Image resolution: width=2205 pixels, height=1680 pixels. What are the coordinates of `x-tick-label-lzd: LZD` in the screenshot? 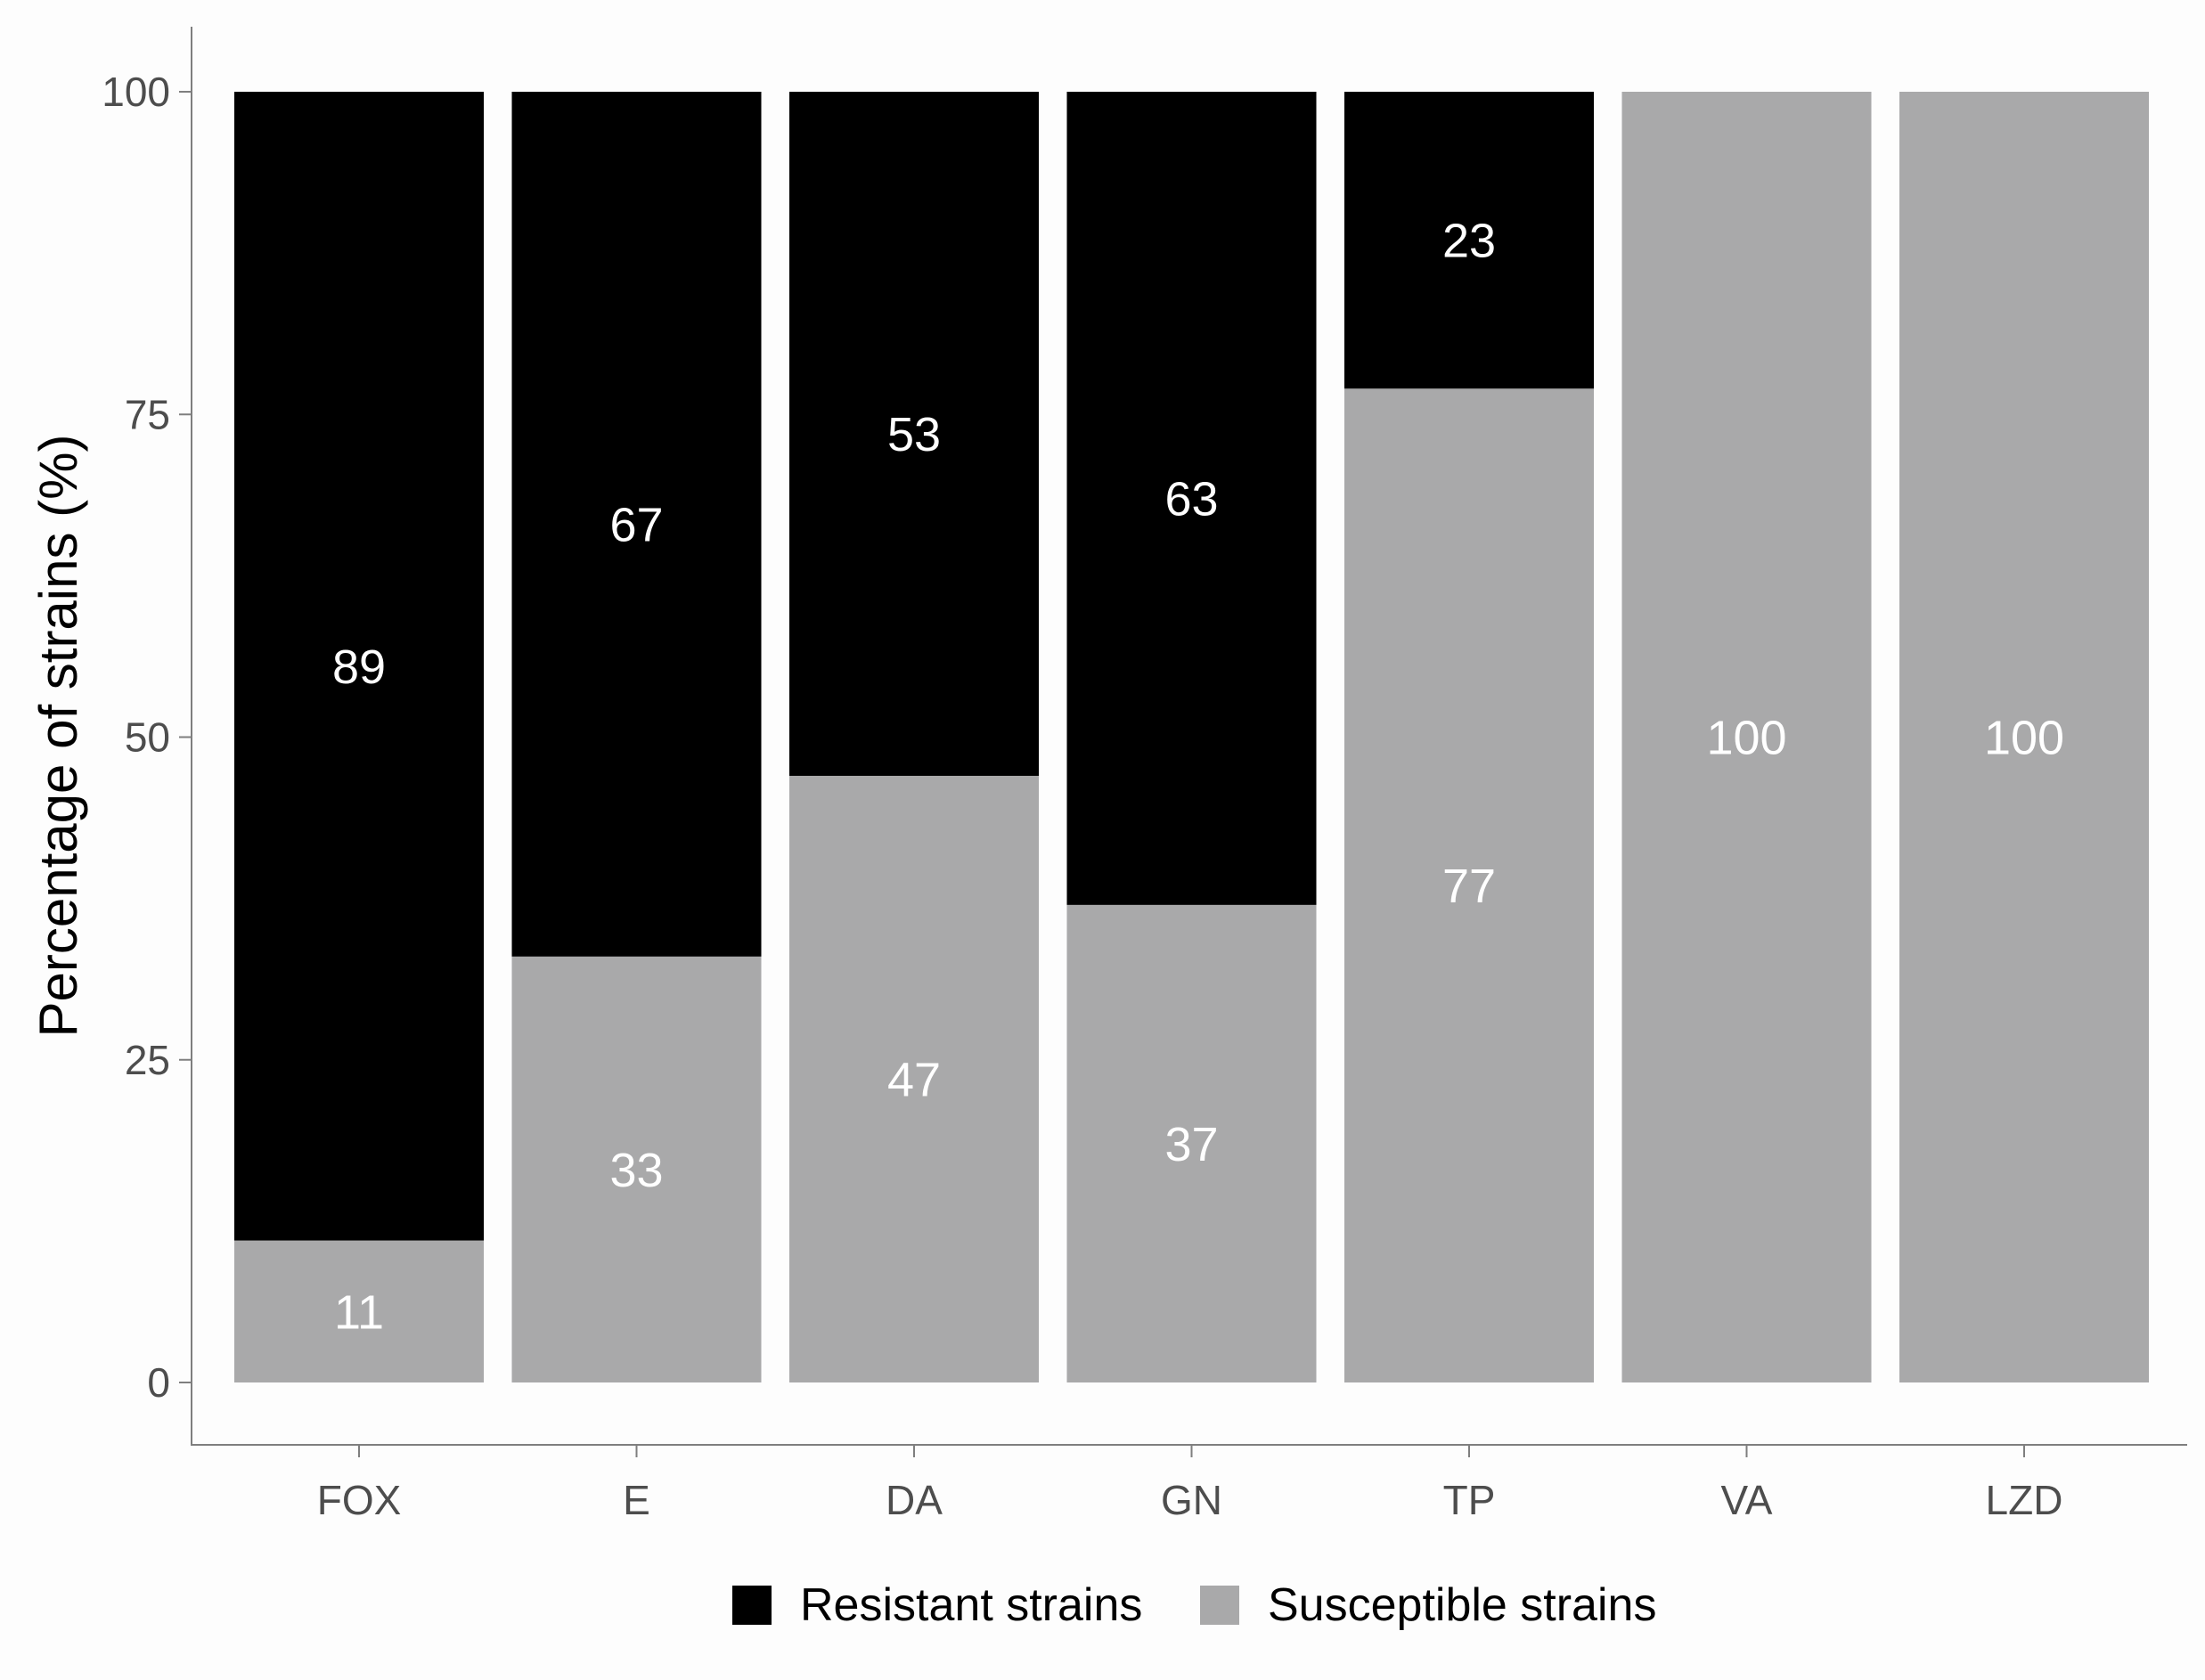 It's located at (2024, 1500).